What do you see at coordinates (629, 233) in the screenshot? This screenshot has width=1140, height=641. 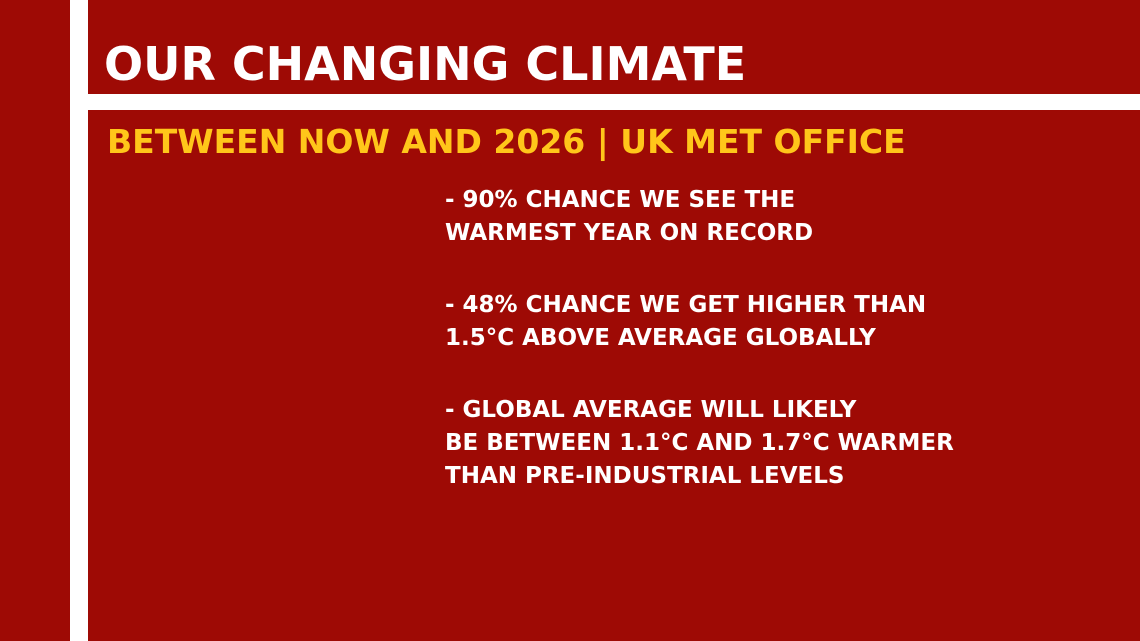 I see `bullet-line: WARMEST YEAR ON RECORD` at bounding box center [629, 233].